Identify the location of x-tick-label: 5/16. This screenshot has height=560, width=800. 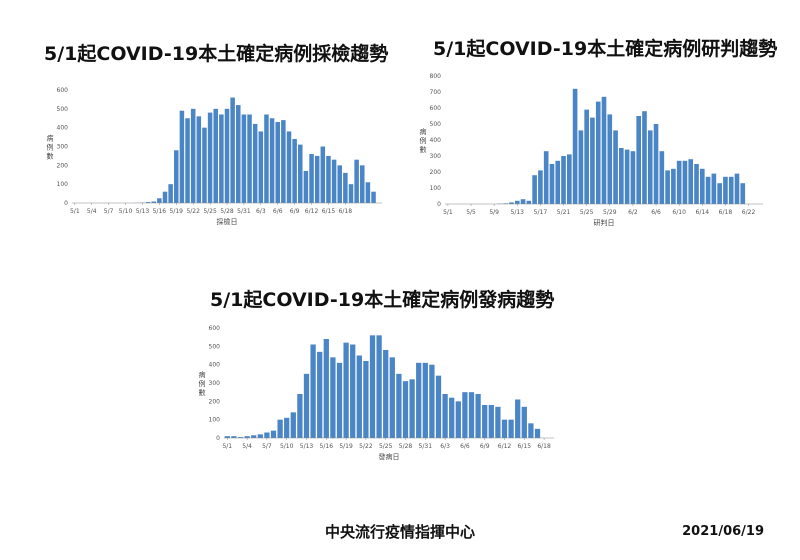
(327, 446).